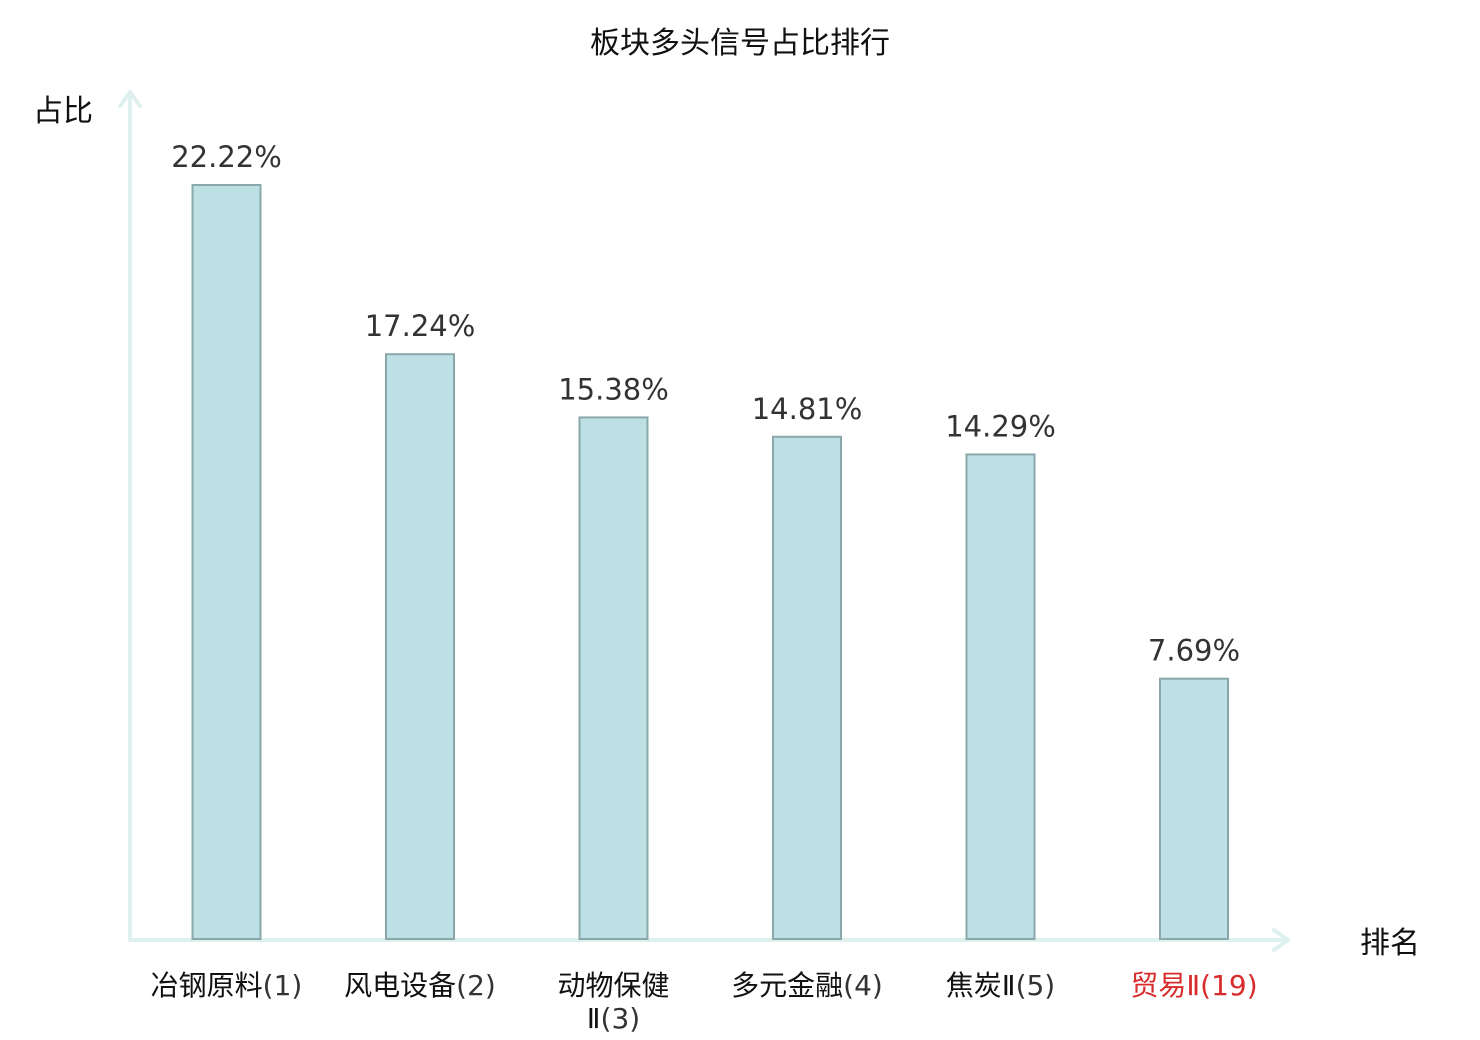  I want to click on bar-value-label: 17.24%, so click(420, 326).